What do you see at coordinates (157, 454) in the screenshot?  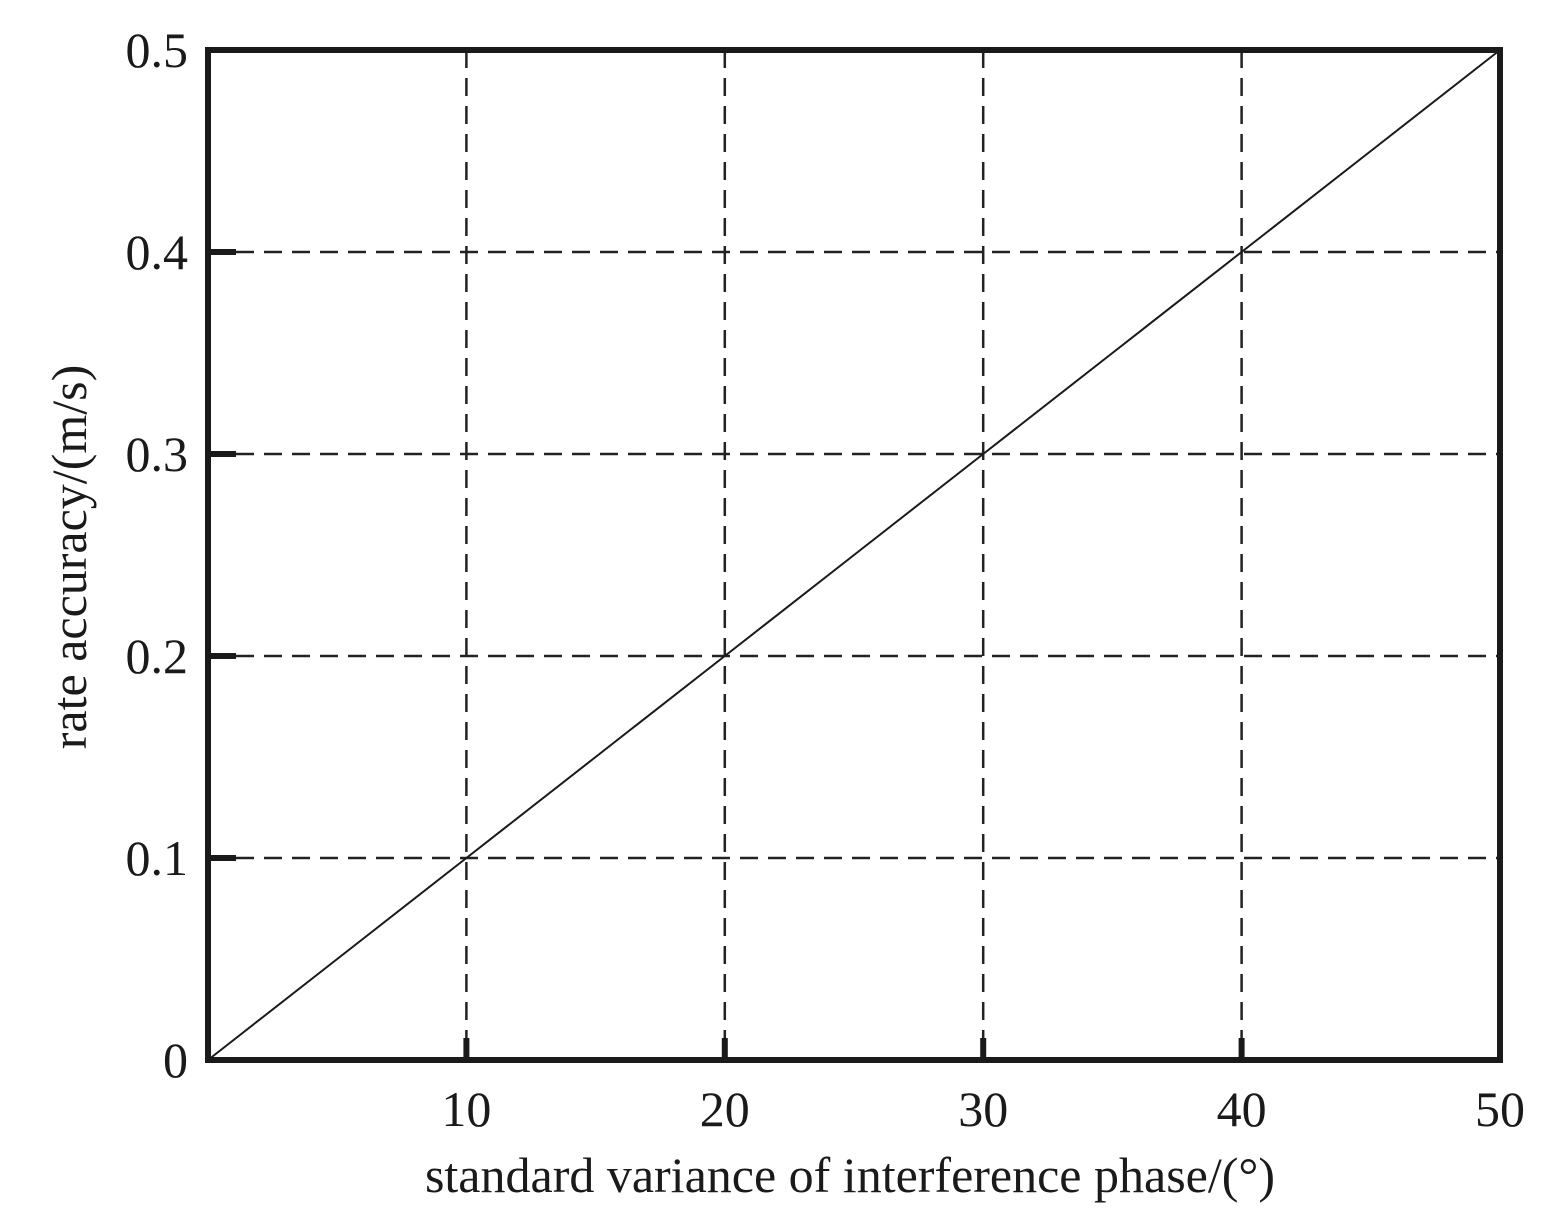 I see `y-tick-label: 0.3` at bounding box center [157, 454].